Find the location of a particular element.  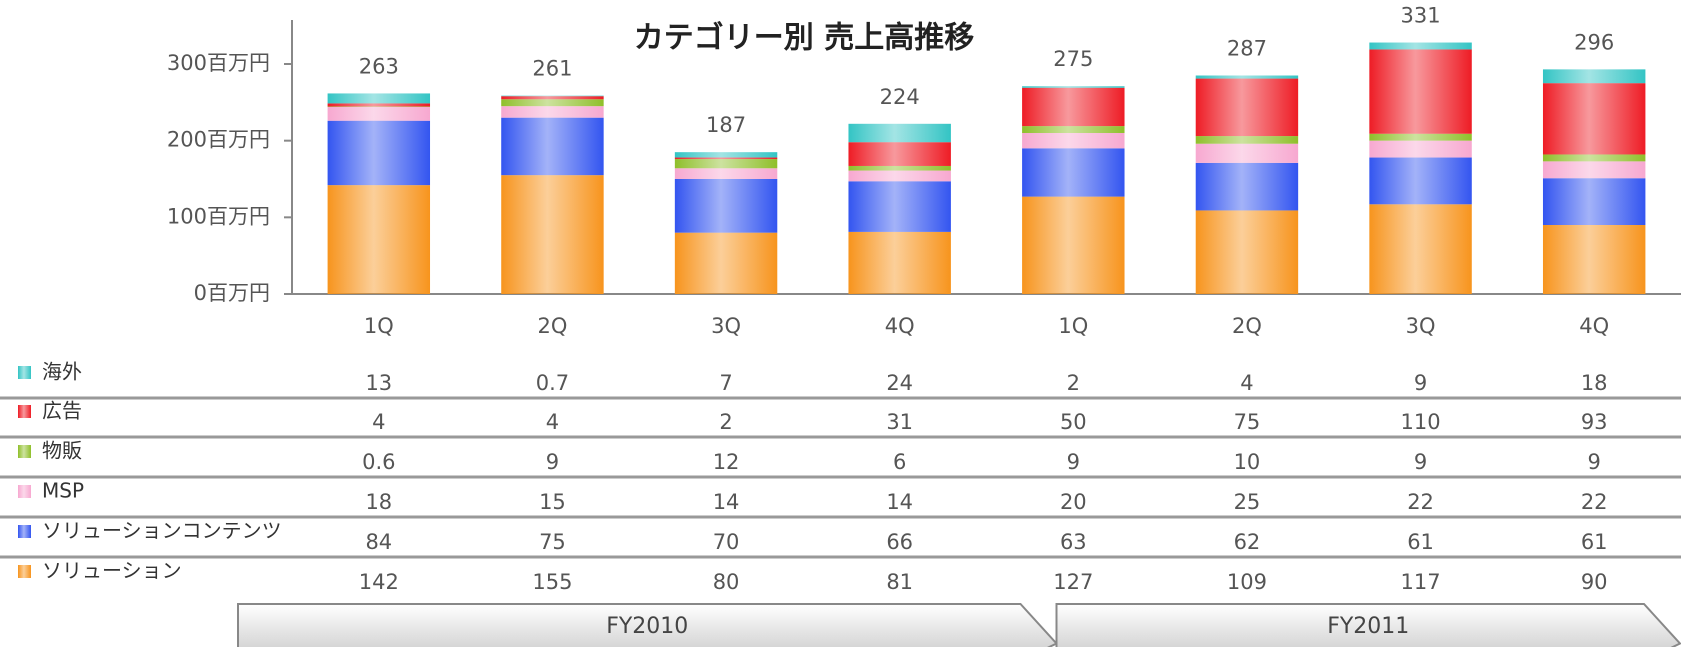

table-value: 63 is located at coordinates (1073, 542).